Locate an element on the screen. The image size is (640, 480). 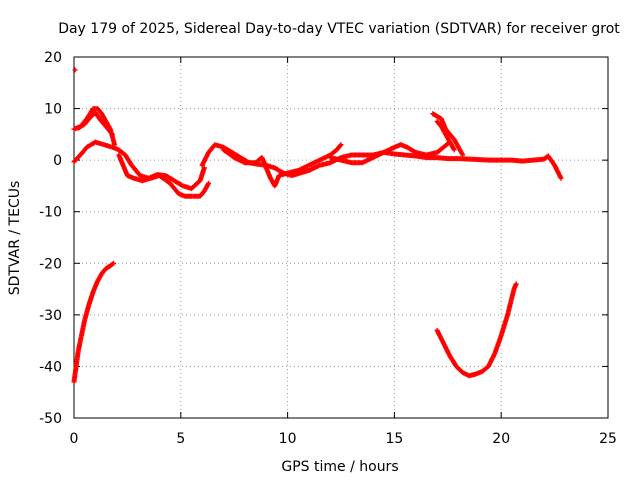
y-tick-label: -50 is located at coordinates (50, 419).